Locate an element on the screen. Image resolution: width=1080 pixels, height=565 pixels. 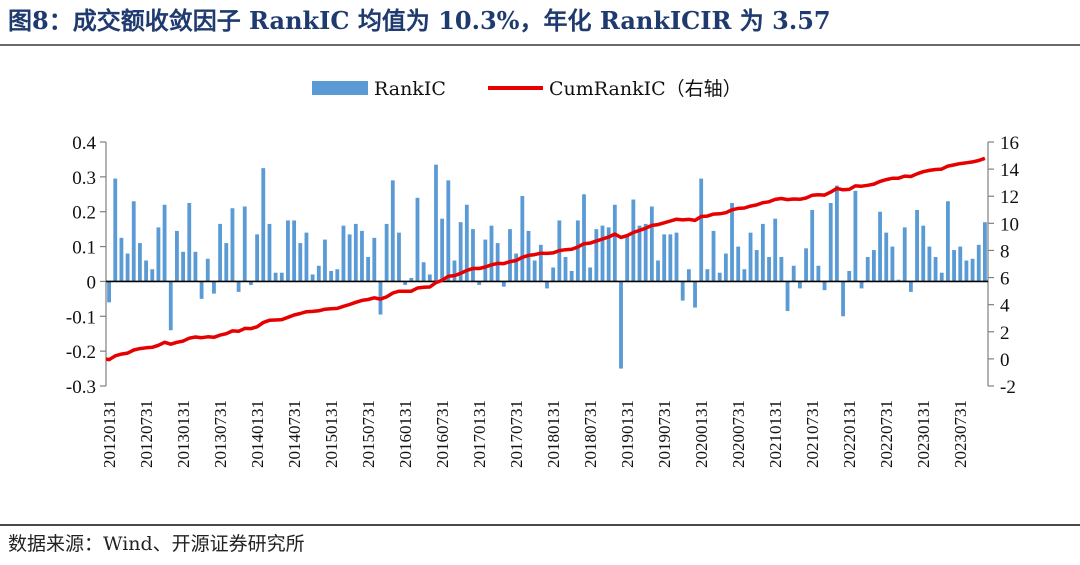
right-axis-tick-label: 2 is located at coordinates (1005, 333).